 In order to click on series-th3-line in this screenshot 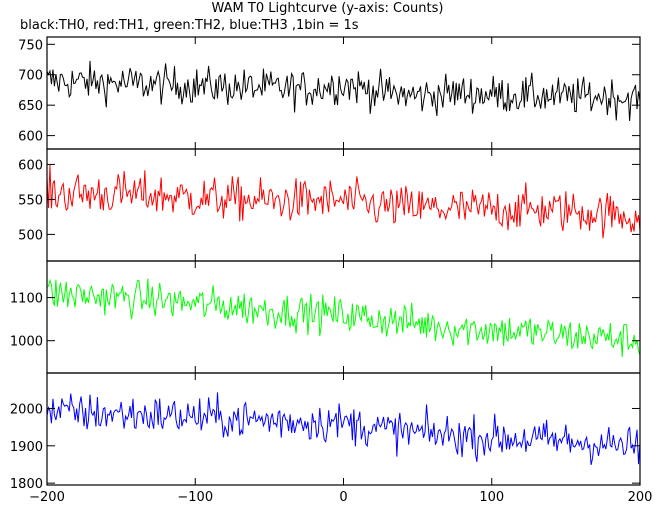, I will do `click(343, 428)`.